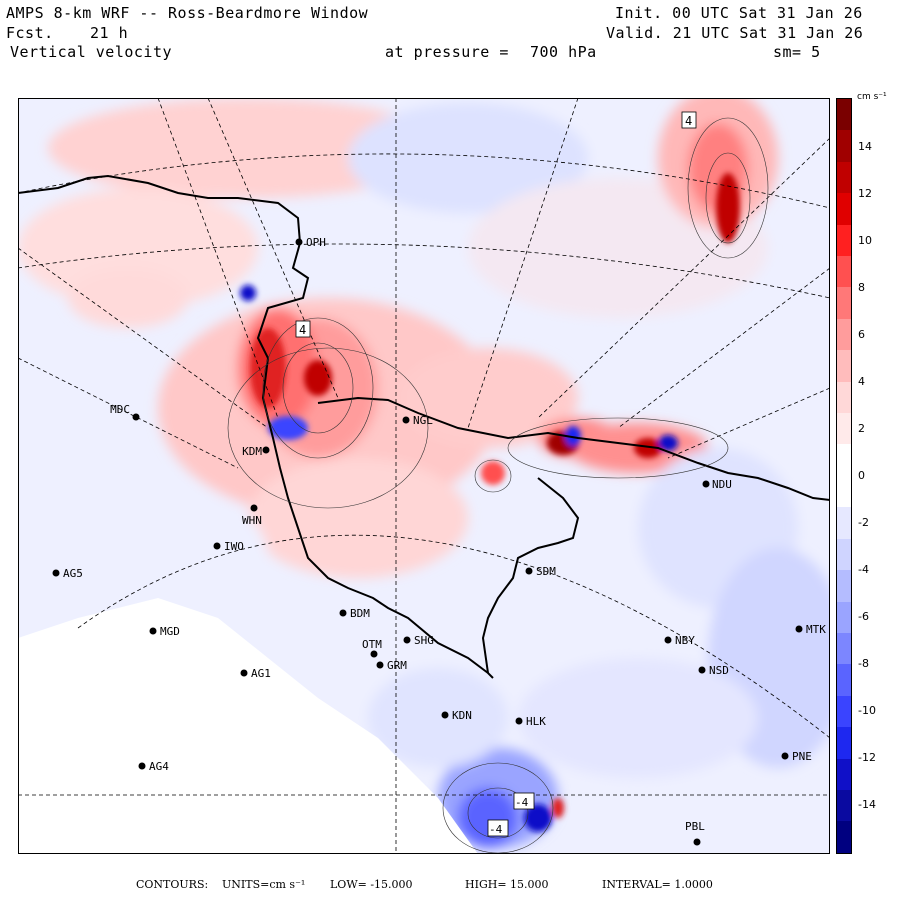  What do you see at coordinates (867, 710) in the screenshot?
I see `colorbar-tick-label: -10` at bounding box center [867, 710].